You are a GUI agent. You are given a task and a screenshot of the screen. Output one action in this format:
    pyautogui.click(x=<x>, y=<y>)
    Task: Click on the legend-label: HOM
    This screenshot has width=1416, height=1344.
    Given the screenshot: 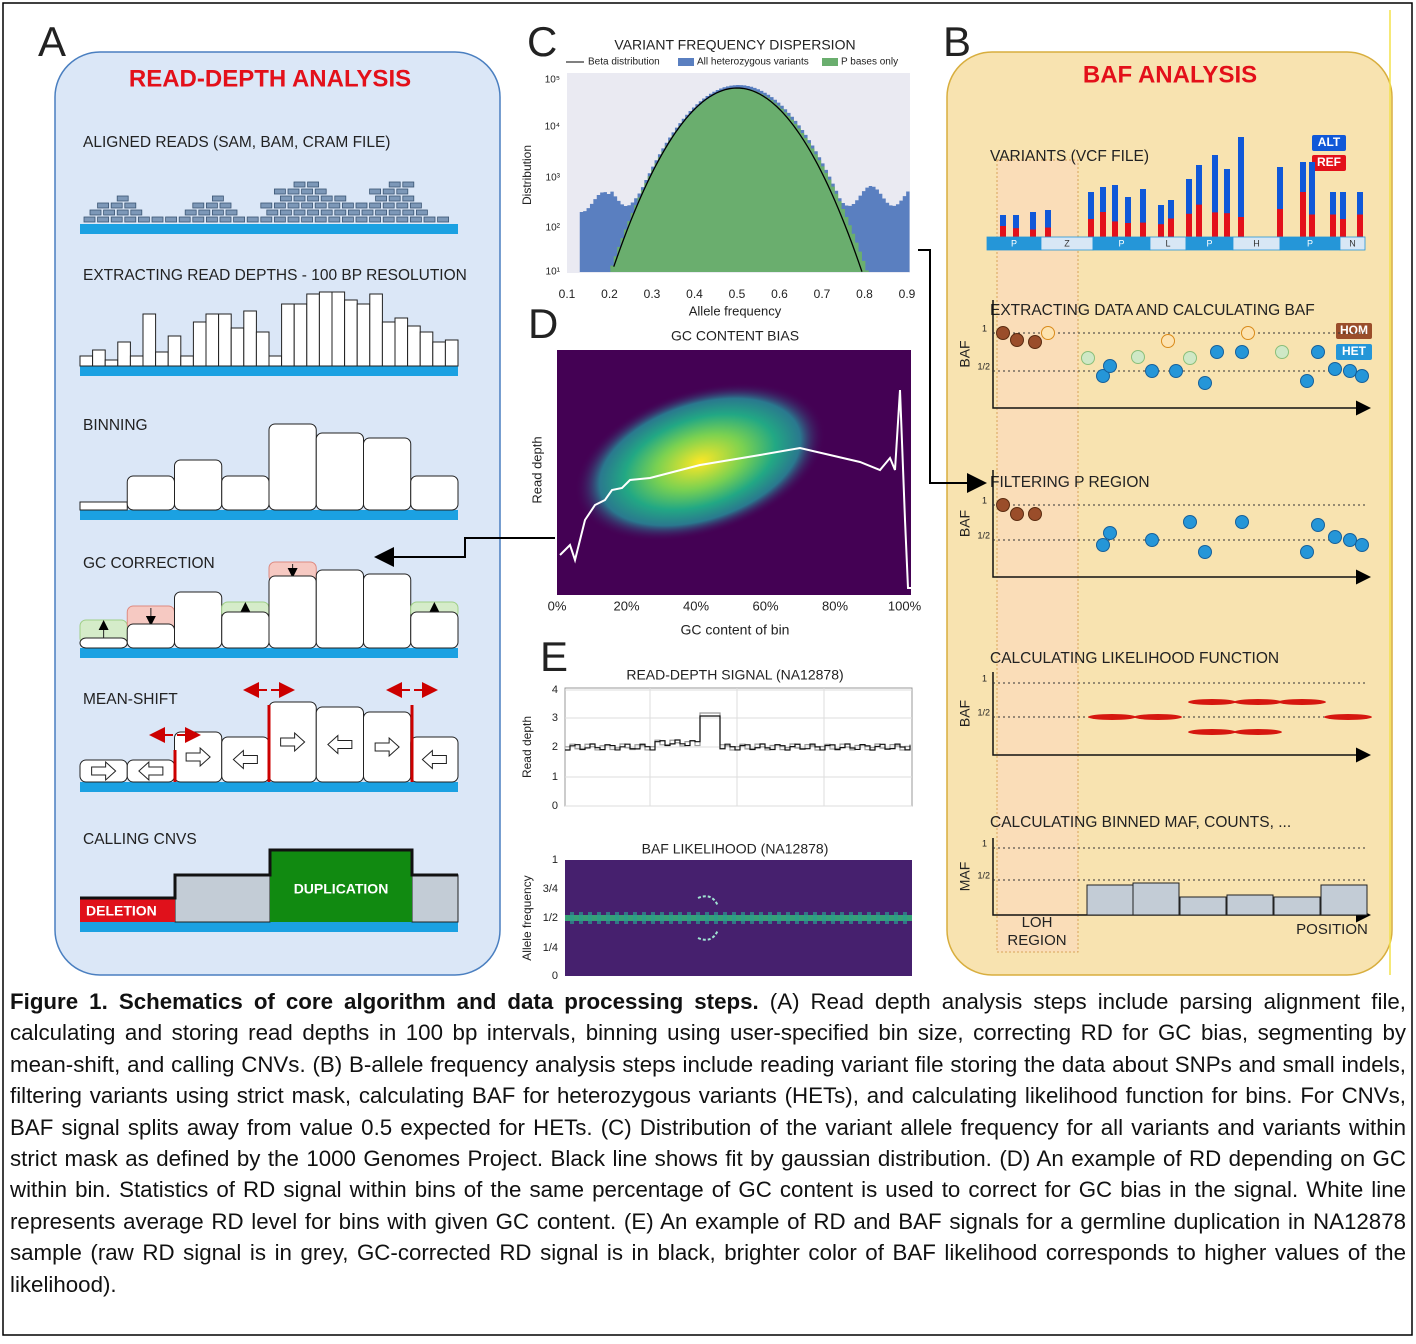 What is the action you would take?
    pyautogui.click(x=1354, y=330)
    